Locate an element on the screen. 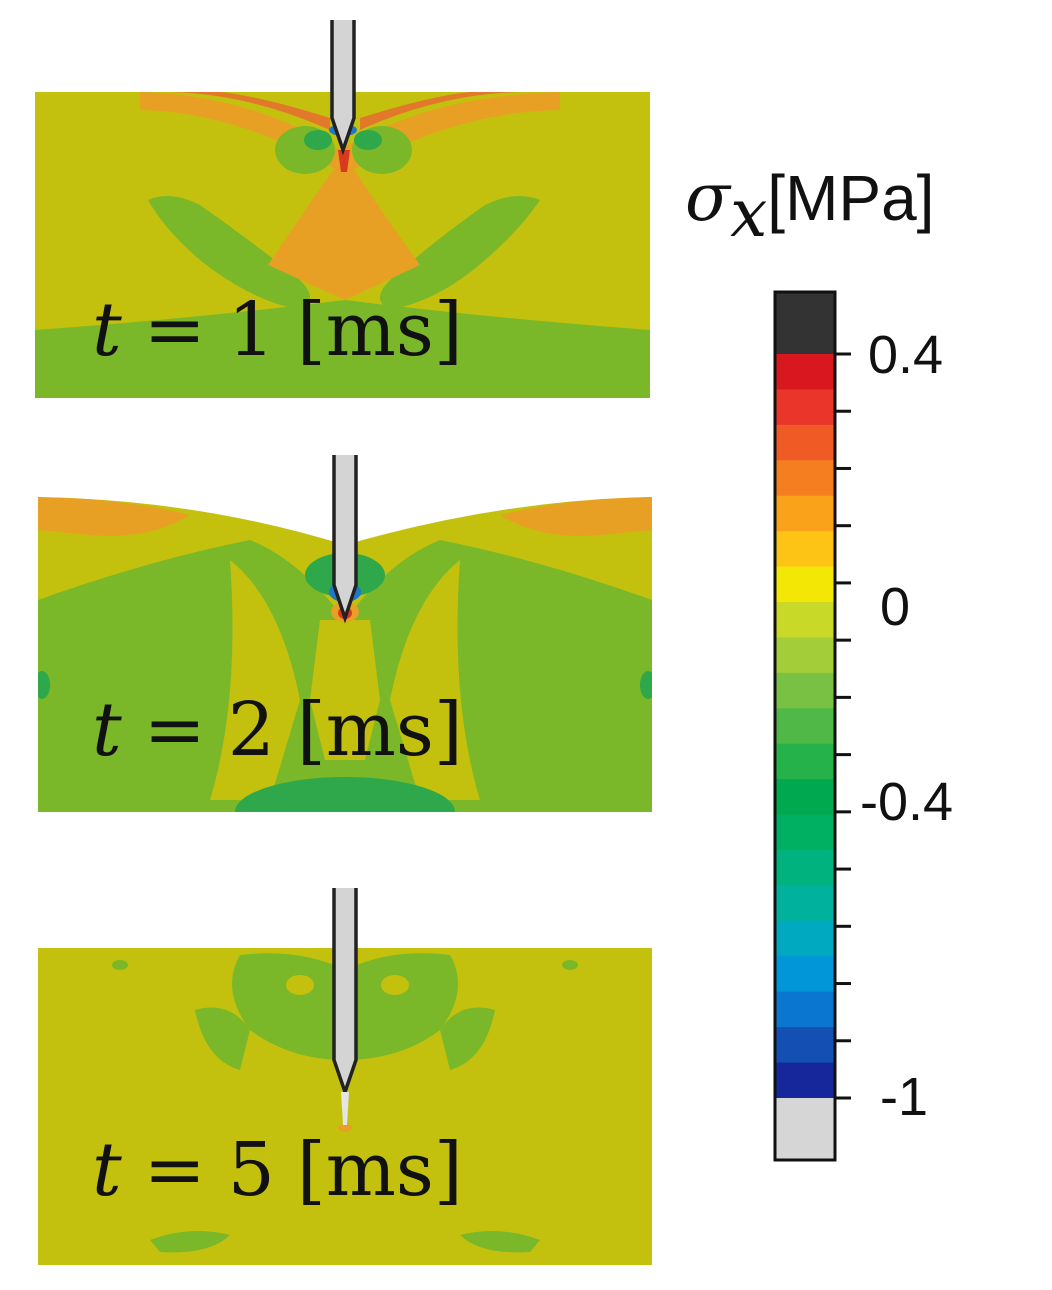 The width and height of the screenshot is (1052, 1290). colorbar is located at coordinates (805, 726).